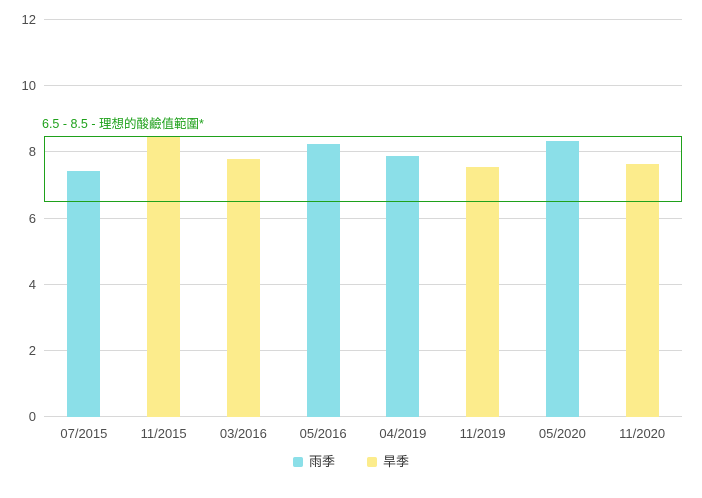 The height and width of the screenshot is (498, 702). I want to click on x-tick-label-03-2016: 03/2016, so click(243, 433).